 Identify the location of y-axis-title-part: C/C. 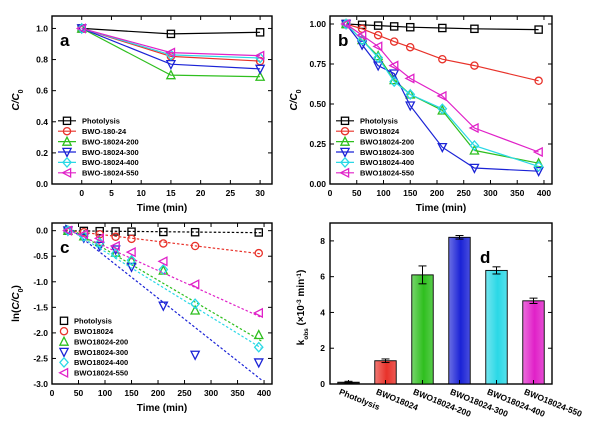
(16, 102).